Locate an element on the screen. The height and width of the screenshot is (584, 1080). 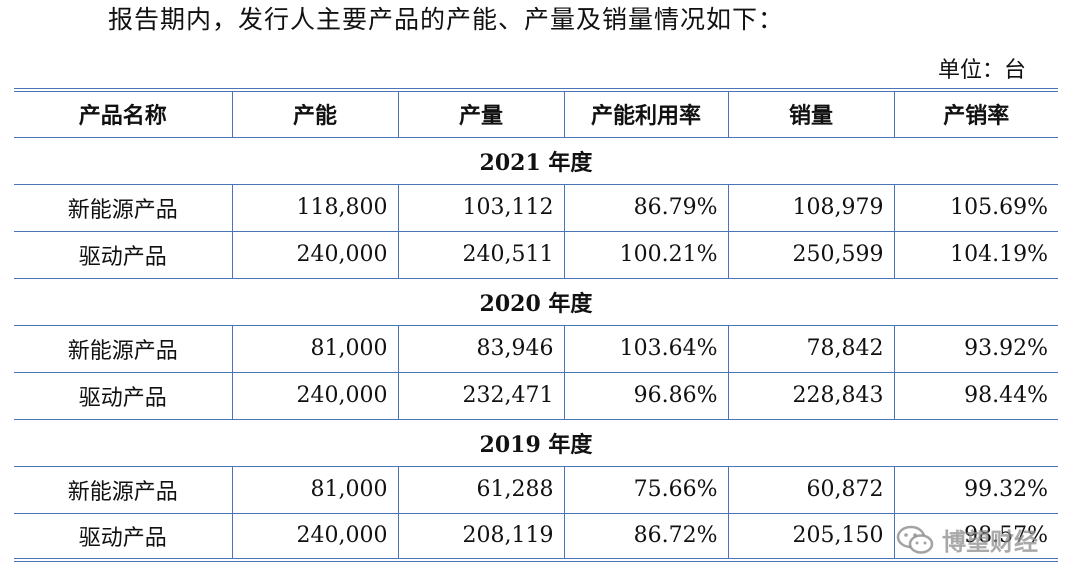
header-product-name: 产品名称 is located at coordinates (123, 114).